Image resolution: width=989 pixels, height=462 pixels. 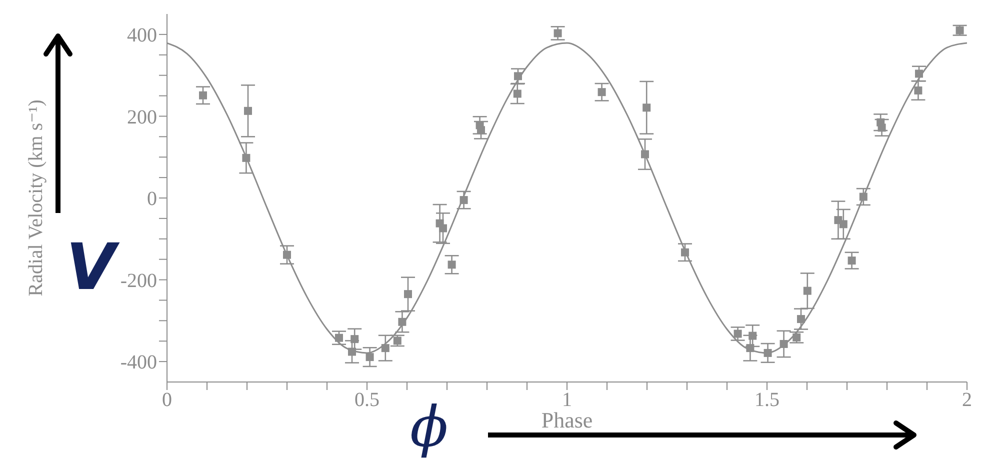 What do you see at coordinates (138, 363) in the screenshot?
I see `y-tick-label: -400` at bounding box center [138, 363].